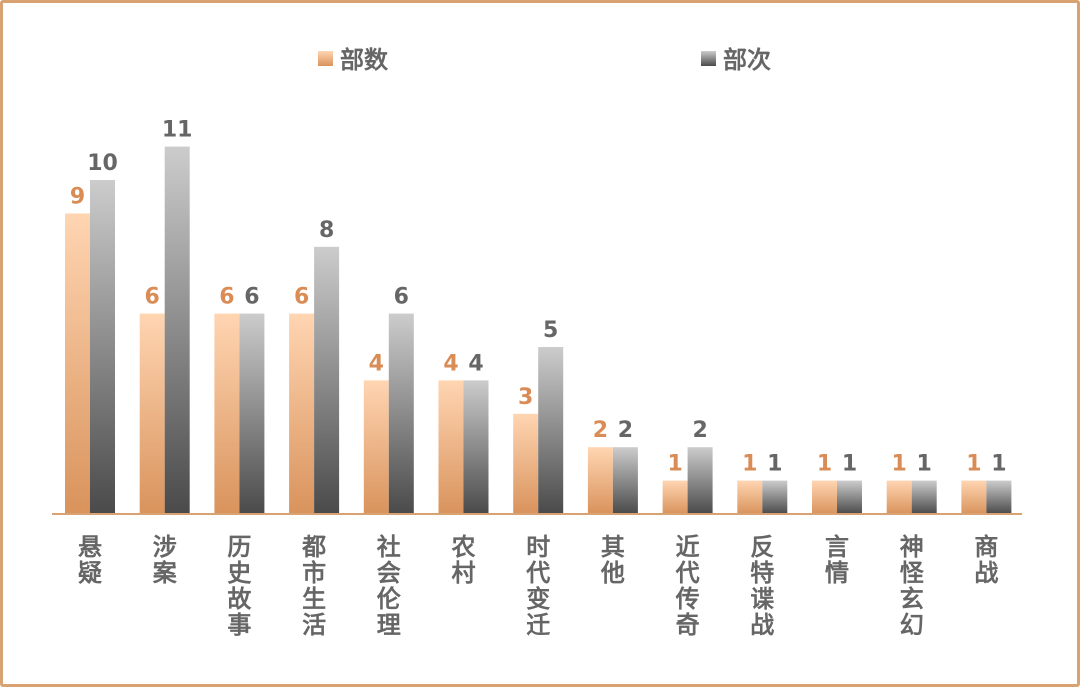 The image size is (1080, 687). What do you see at coordinates (325, 58) in the screenshot?
I see `legend-swatch-series-a` at bounding box center [325, 58].